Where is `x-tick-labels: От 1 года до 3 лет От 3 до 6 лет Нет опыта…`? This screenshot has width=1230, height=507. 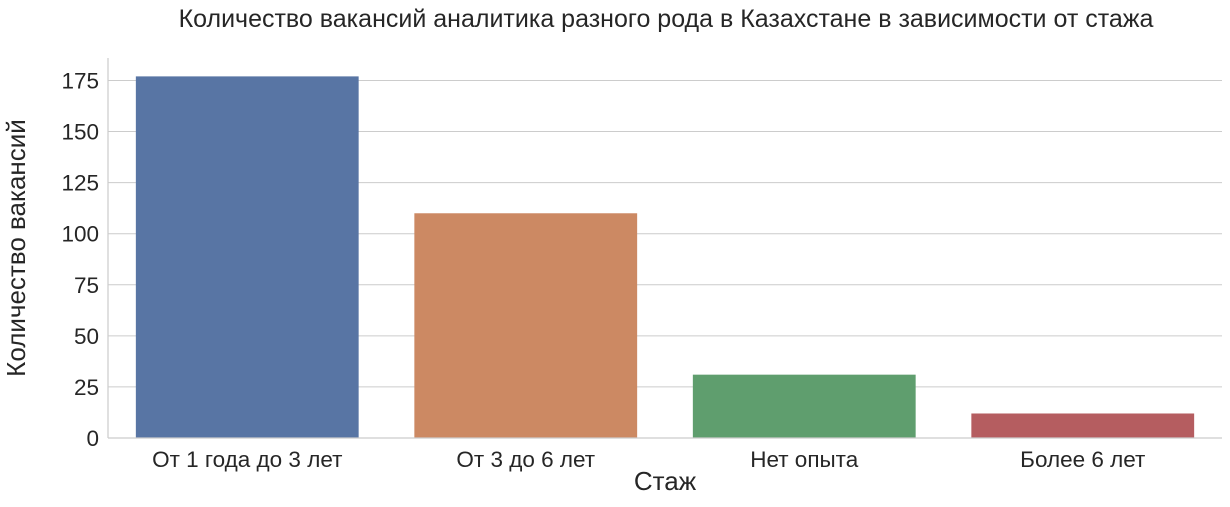
x-tick-labels: От 1 года до 3 лет От 3 до 6 лет Нет опыта… is located at coordinates (648, 459).